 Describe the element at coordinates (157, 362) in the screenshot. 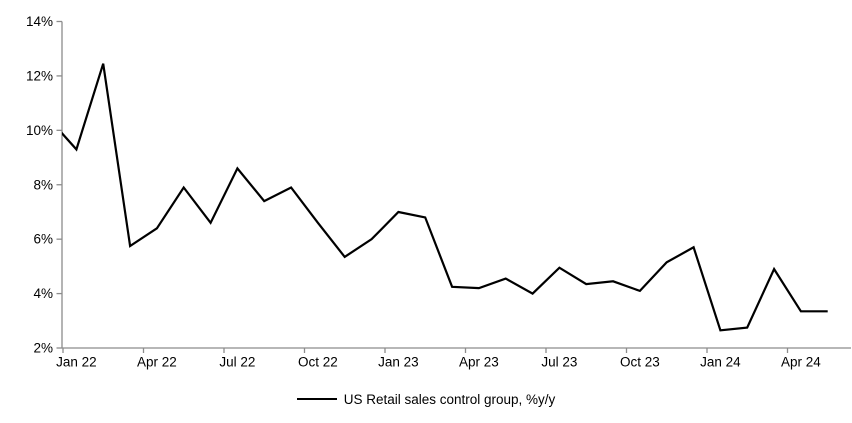

I see `x-tick-label: Apr 22` at that location.